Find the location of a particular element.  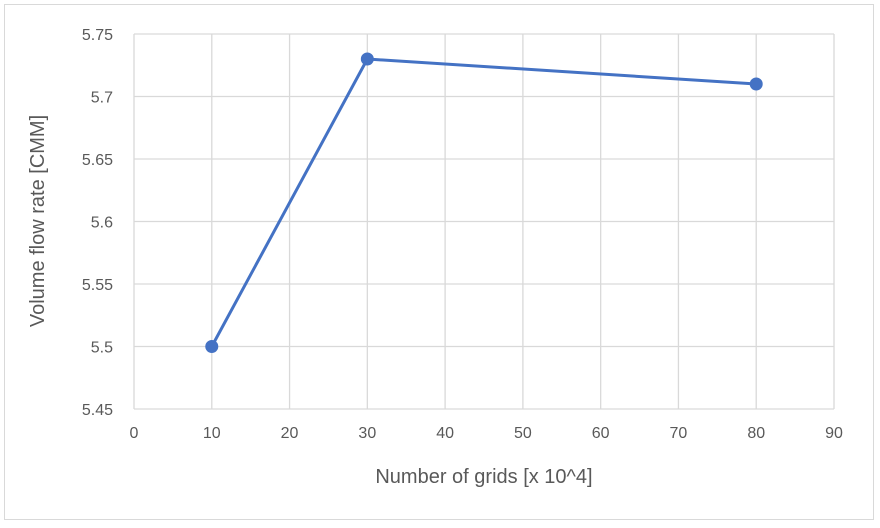

y-axis-tick-labels: 5.45 5.5 5.55 5.6 5.65 5.7 5.75 is located at coordinates (97, 223).